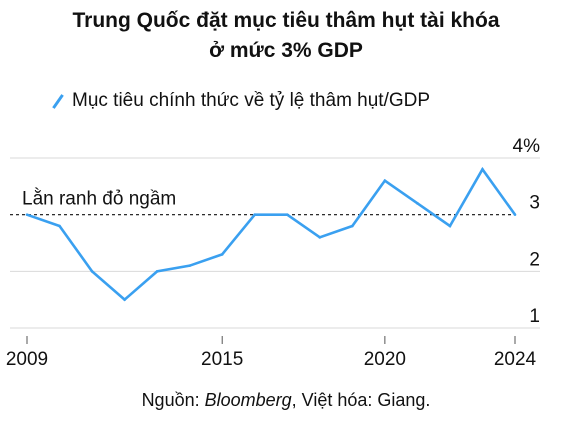 This screenshot has width=572, height=422. What do you see at coordinates (248, 400) in the screenshot?
I see `source-name: Bloomberg` at bounding box center [248, 400].